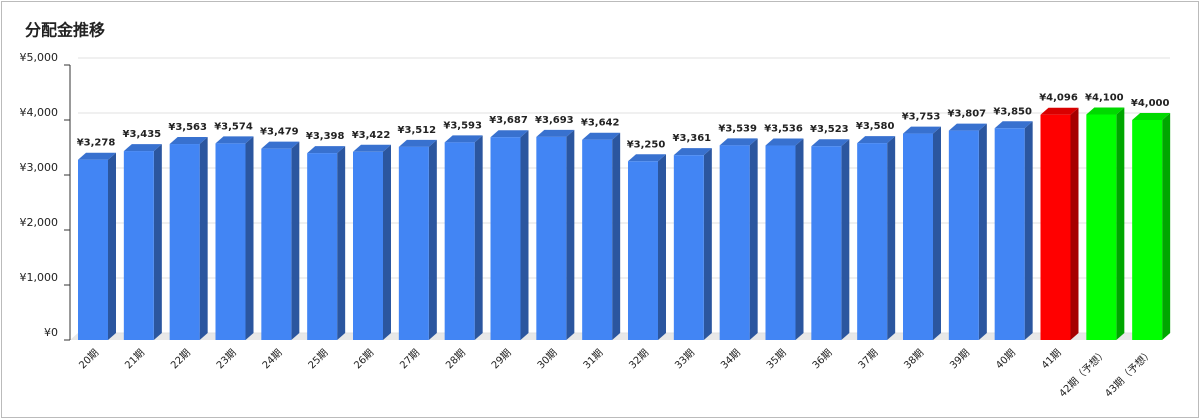 The width and height of the screenshot is (1200, 419). I want to click on value-label: ¥3,580, so click(875, 126).